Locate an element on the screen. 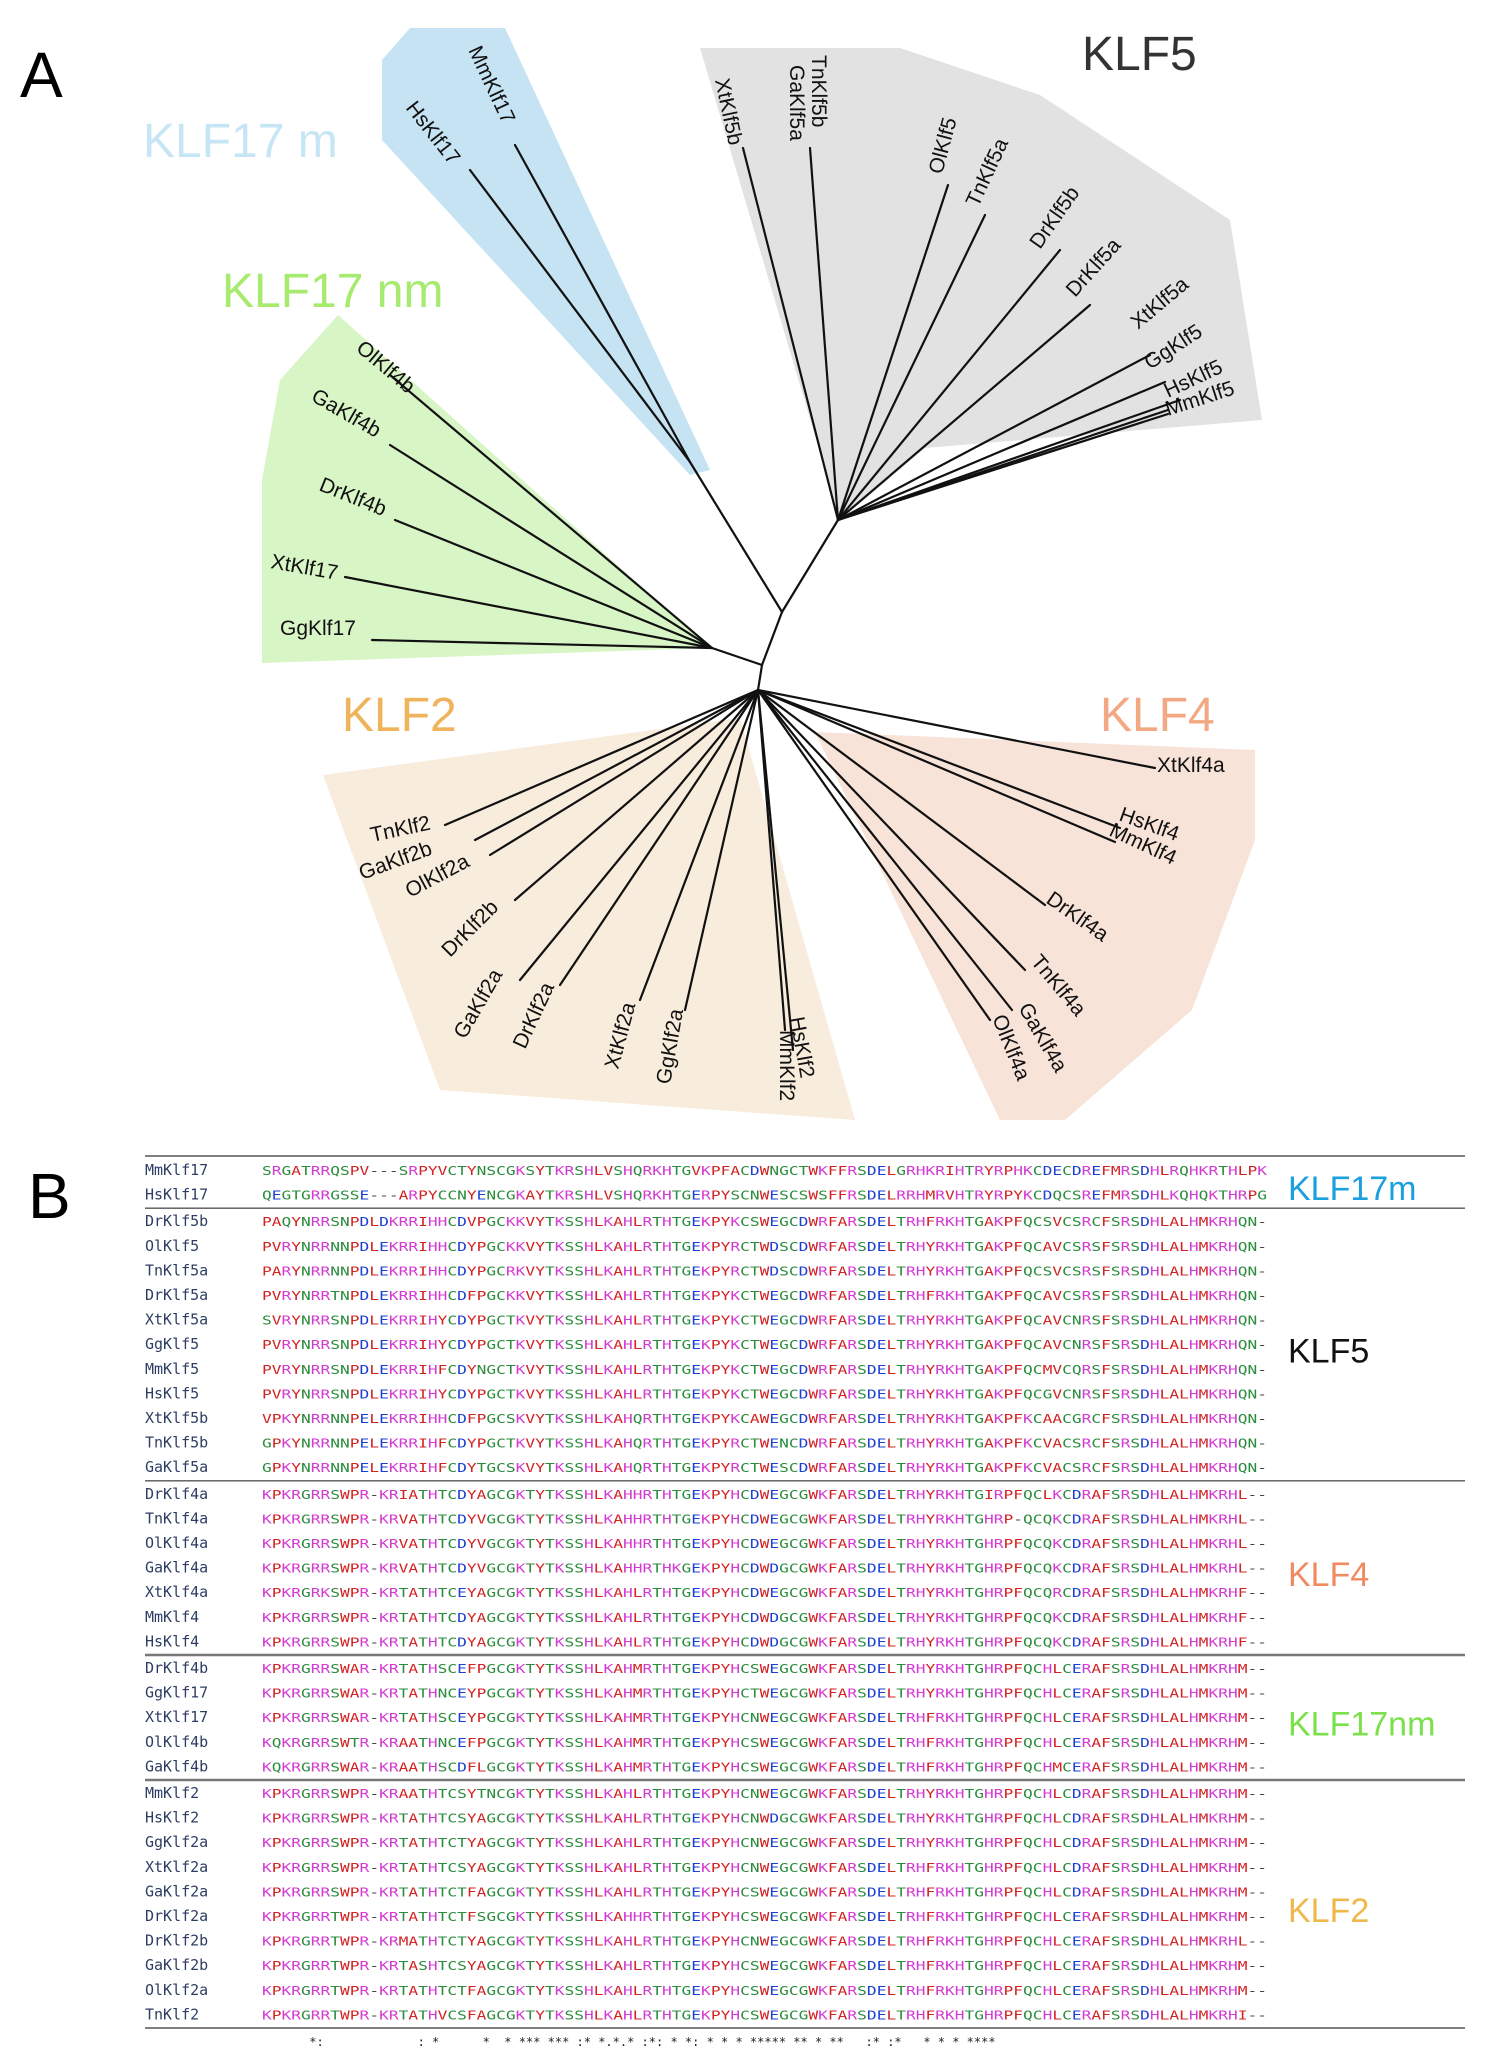 Image resolution: width=1507 pixels, height=2048 pixels. clade-klf2-region is located at coordinates (589, 919).